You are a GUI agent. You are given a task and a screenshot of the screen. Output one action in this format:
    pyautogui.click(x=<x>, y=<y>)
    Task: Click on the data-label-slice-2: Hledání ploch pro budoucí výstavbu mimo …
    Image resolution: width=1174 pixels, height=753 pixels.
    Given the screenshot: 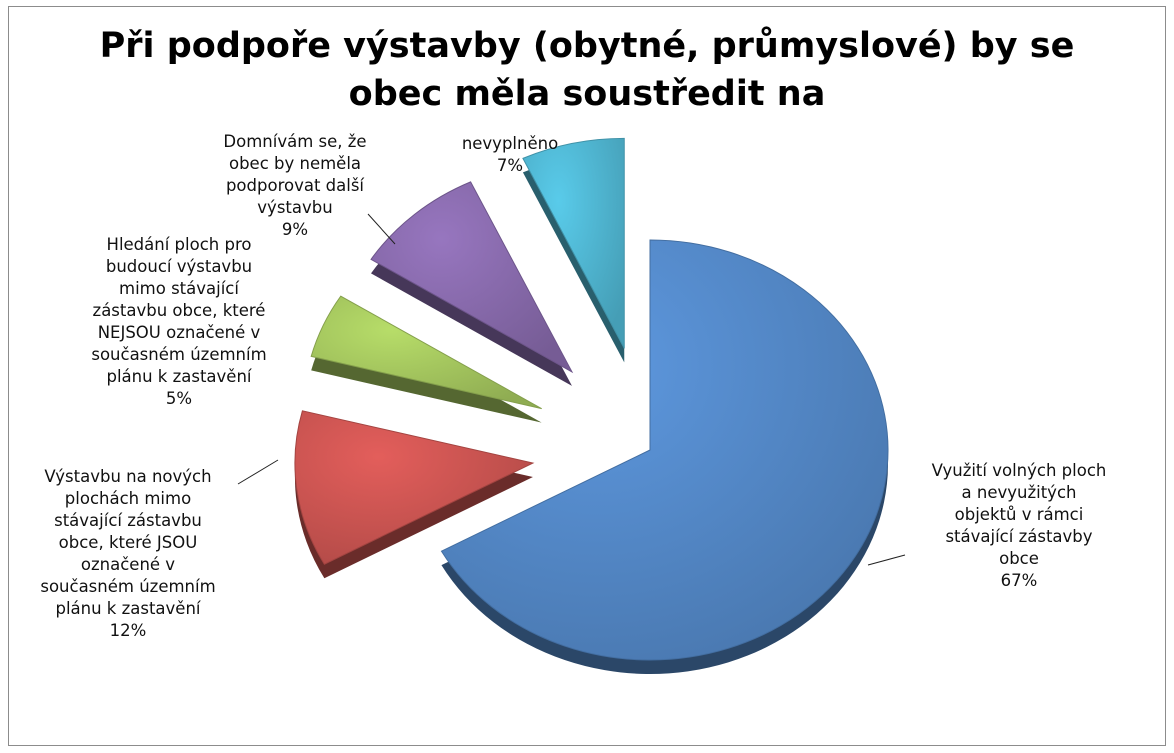 What is the action you would take?
    pyautogui.click(x=179, y=322)
    